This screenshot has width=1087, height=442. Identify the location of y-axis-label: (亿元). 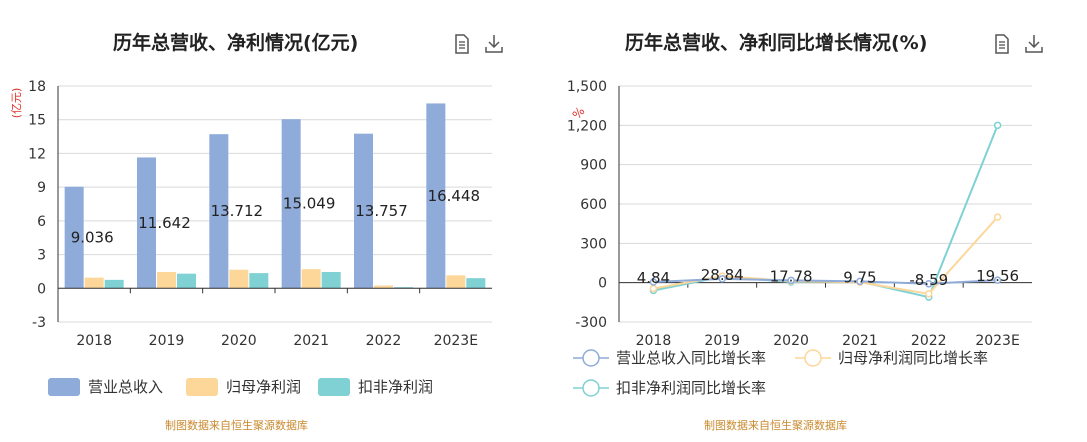
(16, 103).